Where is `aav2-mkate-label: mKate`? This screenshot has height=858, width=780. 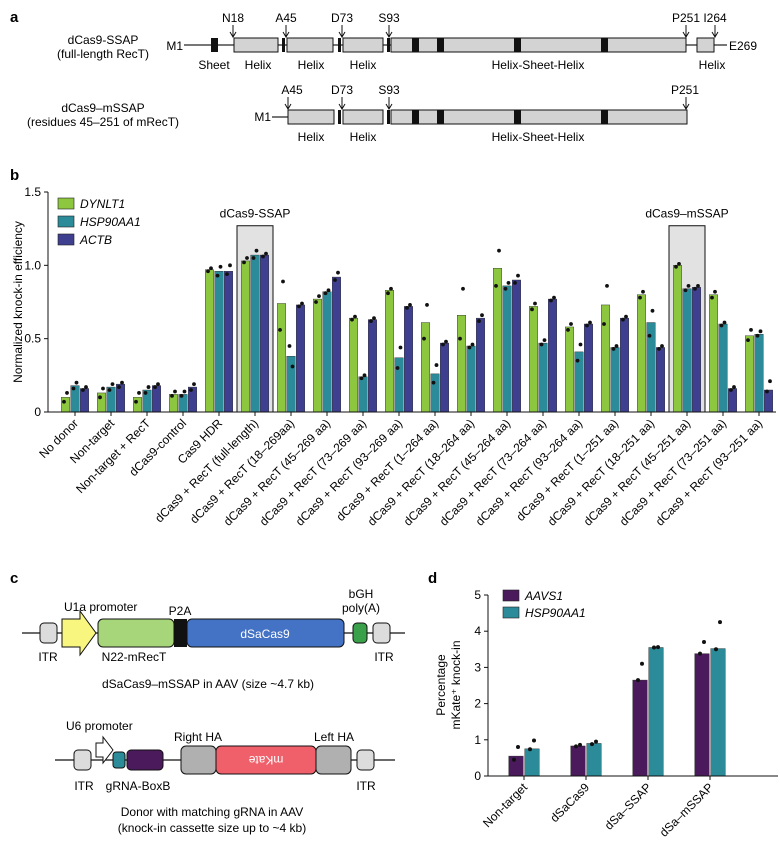 aav2-mkate-label: mKate is located at coordinates (265, 760).